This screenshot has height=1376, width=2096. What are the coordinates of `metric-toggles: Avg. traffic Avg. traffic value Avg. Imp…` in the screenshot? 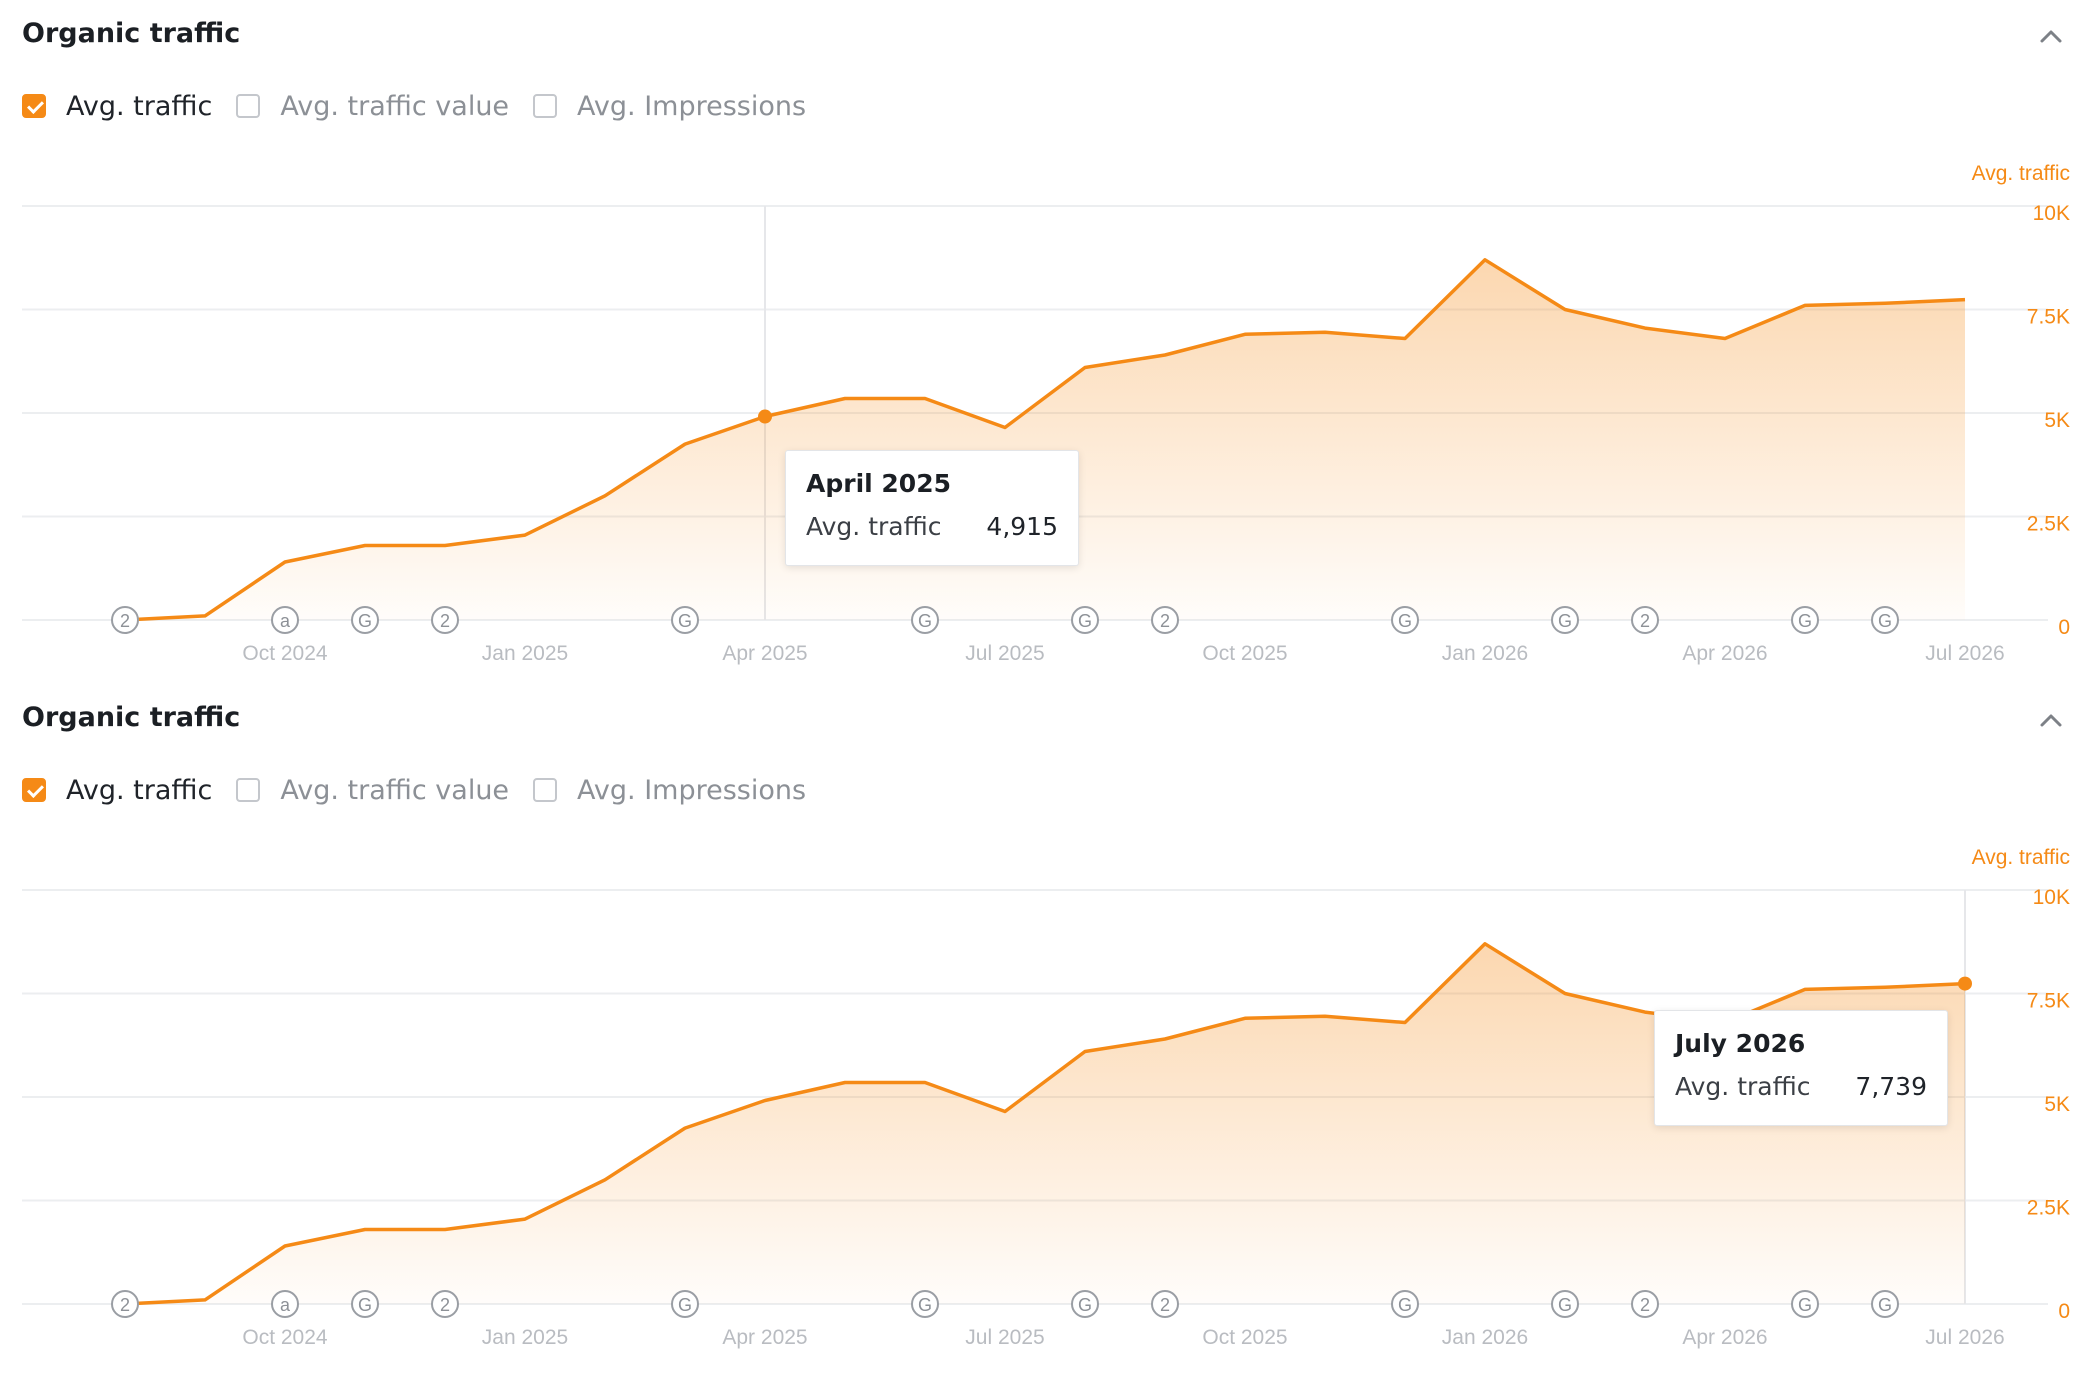 It's located at (426, 106).